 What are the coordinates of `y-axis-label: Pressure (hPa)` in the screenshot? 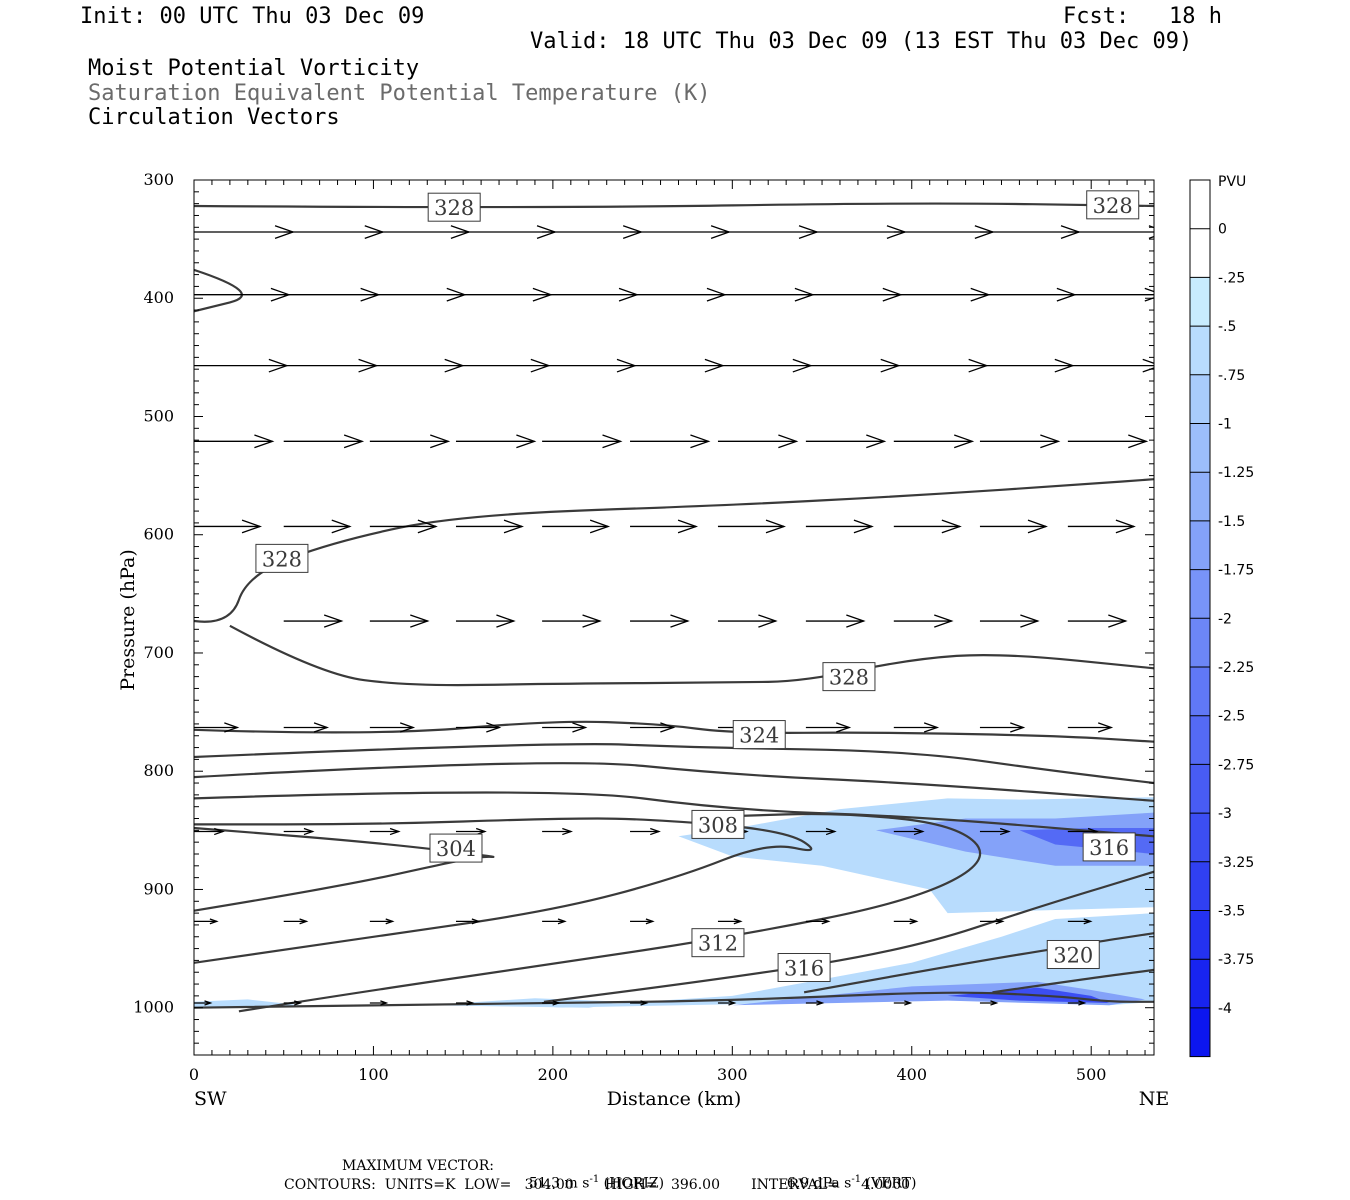 It's located at (128, 620).